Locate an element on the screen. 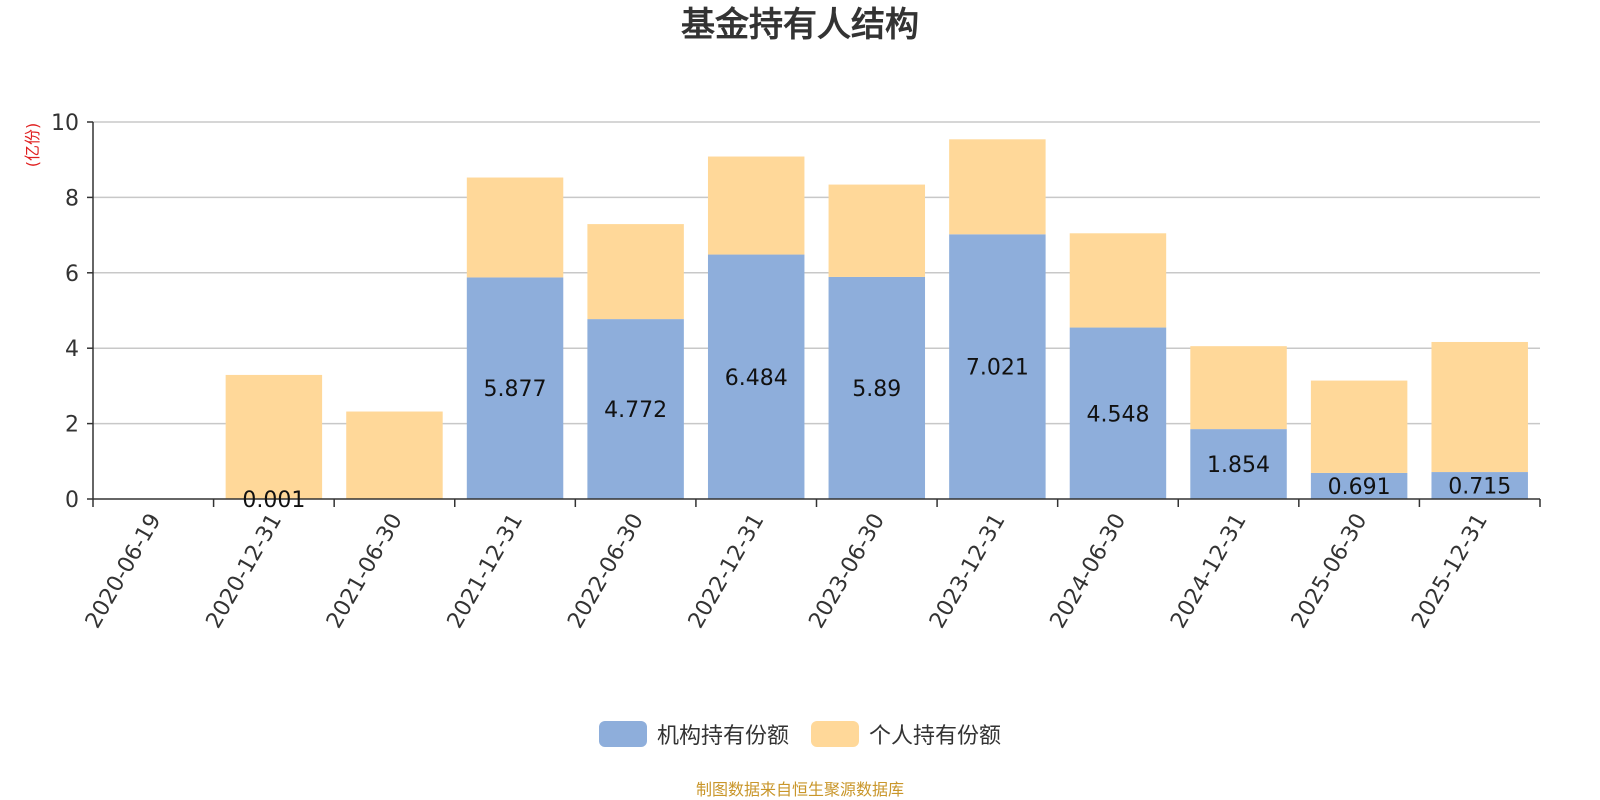 The width and height of the screenshot is (1600, 800). source-note: 制图数据来自恒生聚源数据库 is located at coordinates (799, 789).